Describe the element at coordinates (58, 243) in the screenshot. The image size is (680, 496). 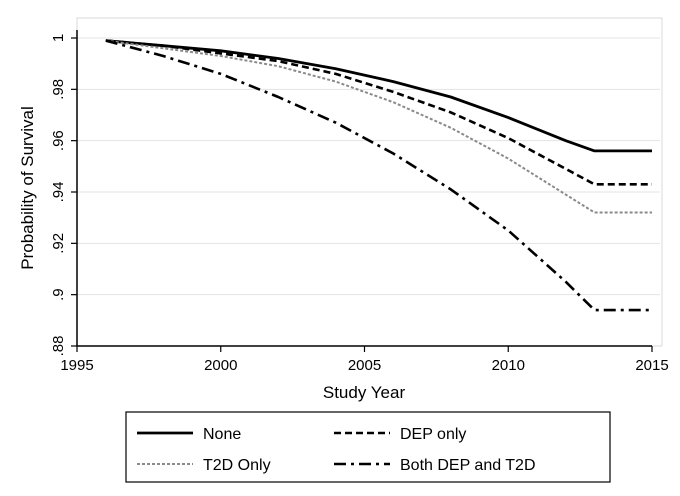
I see `y-tick-label: .92` at that location.